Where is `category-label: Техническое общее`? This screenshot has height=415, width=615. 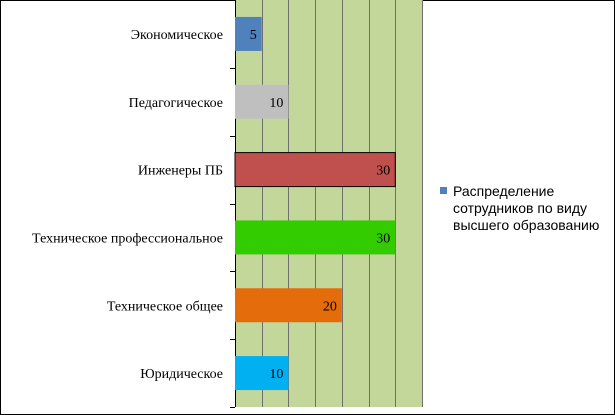
category-label: Техническое общее is located at coordinates (165, 306).